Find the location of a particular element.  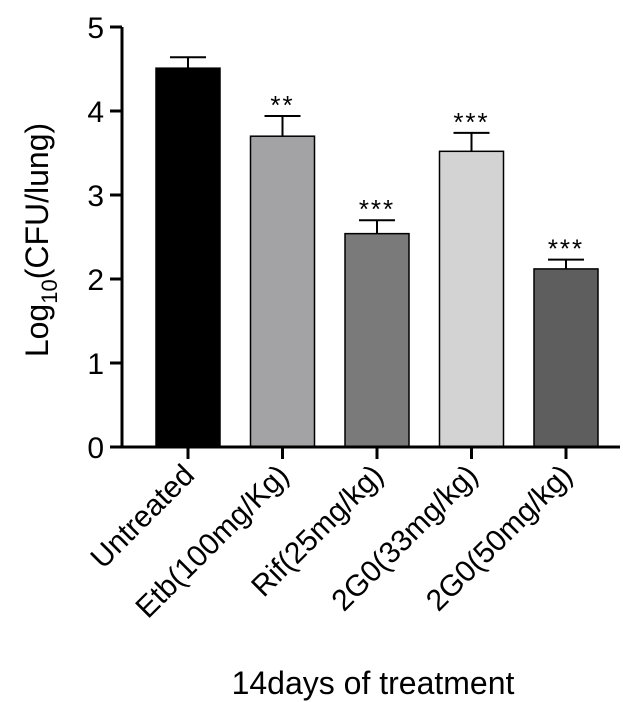

y-tick-label: 3 is located at coordinates (95, 196).